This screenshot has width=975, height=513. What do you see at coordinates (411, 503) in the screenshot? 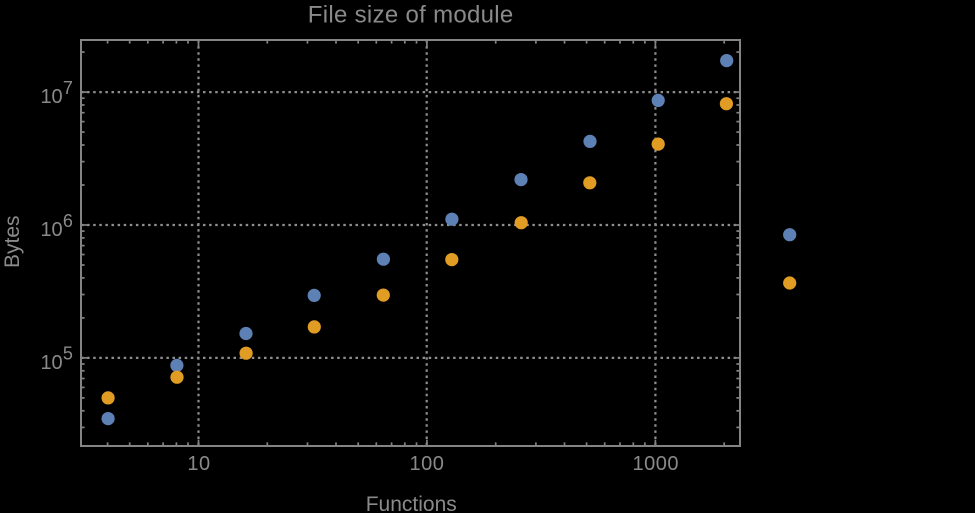
I see `svg-text: Functions` at bounding box center [411, 503].